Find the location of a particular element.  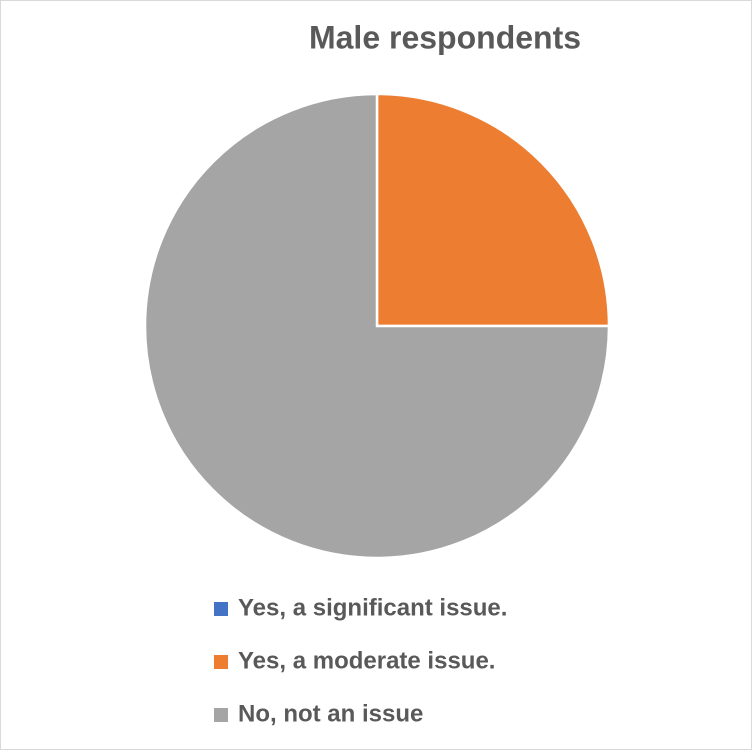

legend-label: Yes, a moderate issue. is located at coordinates (366, 660).